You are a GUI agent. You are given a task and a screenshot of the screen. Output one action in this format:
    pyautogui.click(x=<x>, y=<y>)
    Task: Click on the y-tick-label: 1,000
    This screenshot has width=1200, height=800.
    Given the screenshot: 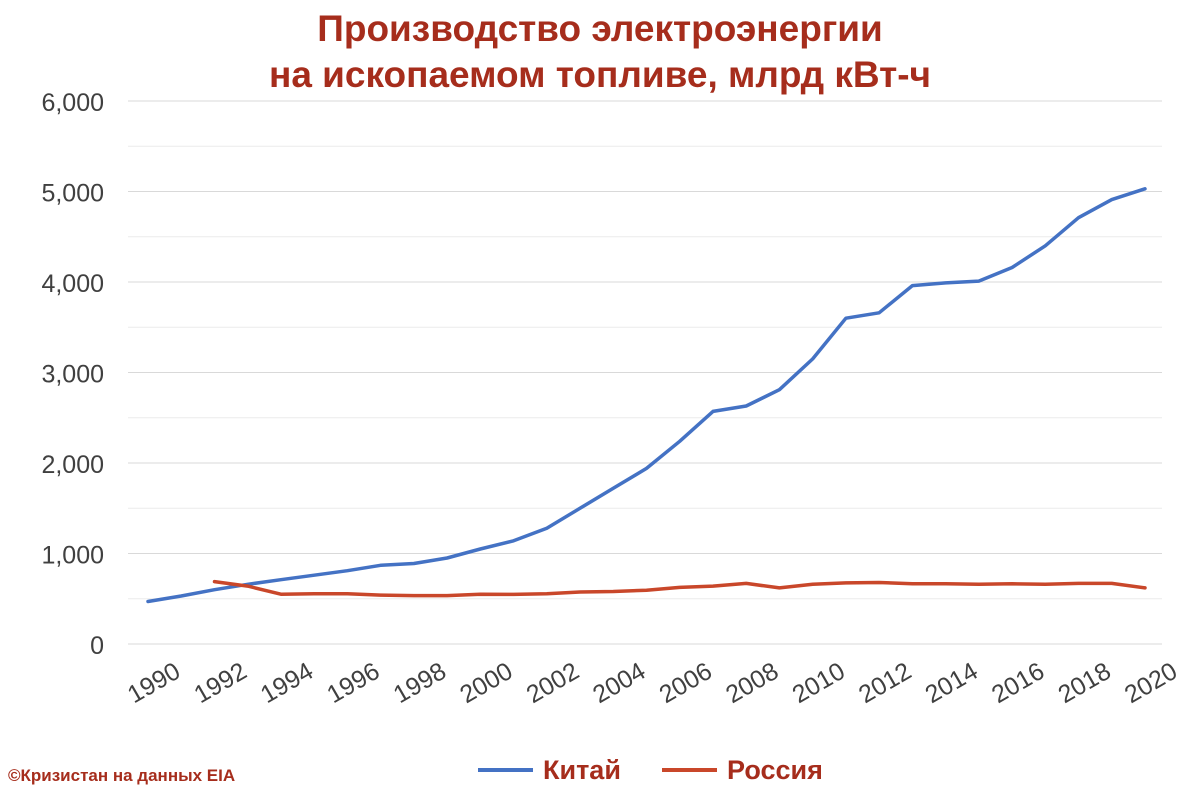 What is the action you would take?
    pyautogui.click(x=72, y=556)
    